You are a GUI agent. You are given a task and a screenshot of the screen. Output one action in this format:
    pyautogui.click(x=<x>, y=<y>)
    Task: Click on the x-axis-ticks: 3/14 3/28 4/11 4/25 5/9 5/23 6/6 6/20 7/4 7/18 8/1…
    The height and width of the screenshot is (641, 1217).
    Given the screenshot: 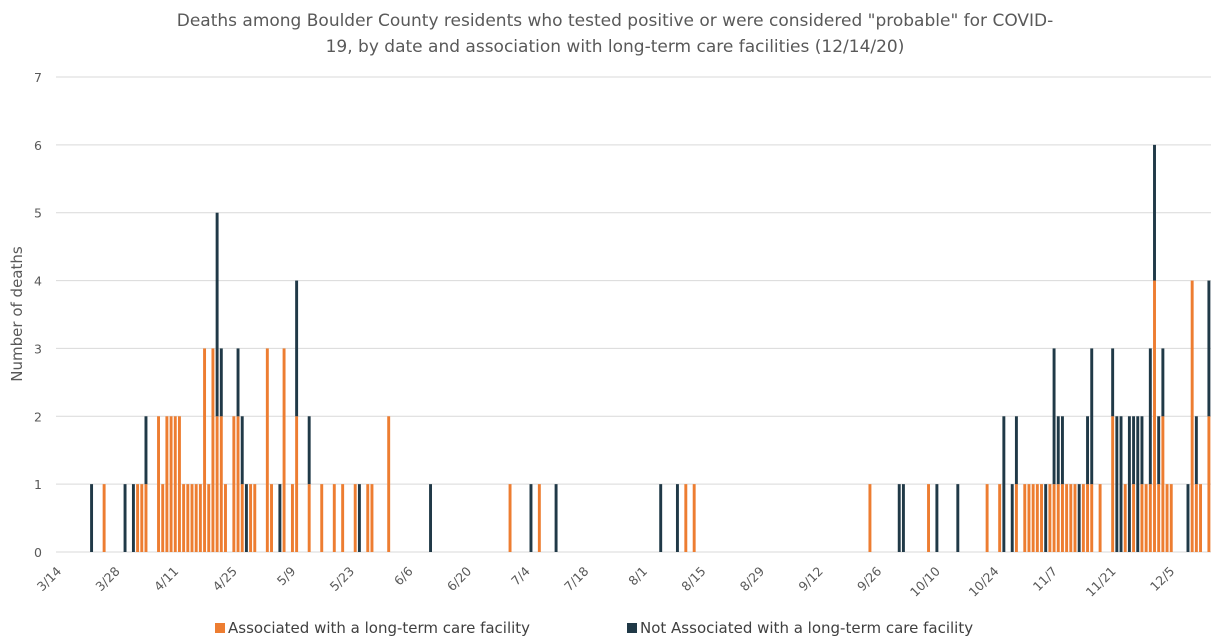 What is the action you would take?
    pyautogui.click(x=606, y=581)
    